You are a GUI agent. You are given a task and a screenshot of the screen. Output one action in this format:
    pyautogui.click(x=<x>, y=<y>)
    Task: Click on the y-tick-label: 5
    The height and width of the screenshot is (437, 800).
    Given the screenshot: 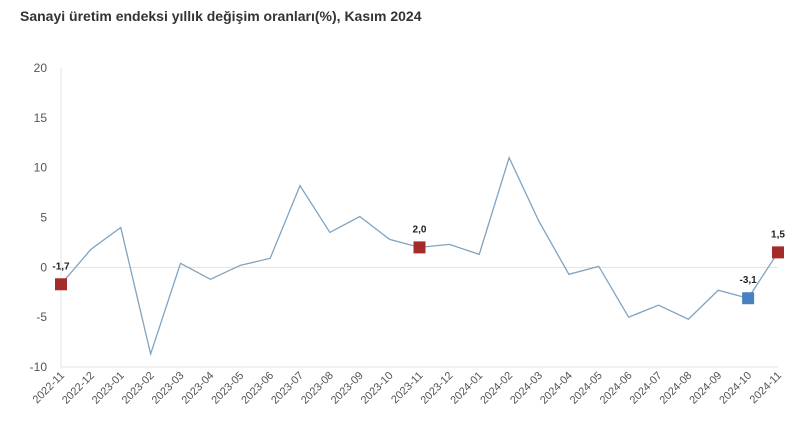 What is the action you would take?
    pyautogui.click(x=43, y=218)
    